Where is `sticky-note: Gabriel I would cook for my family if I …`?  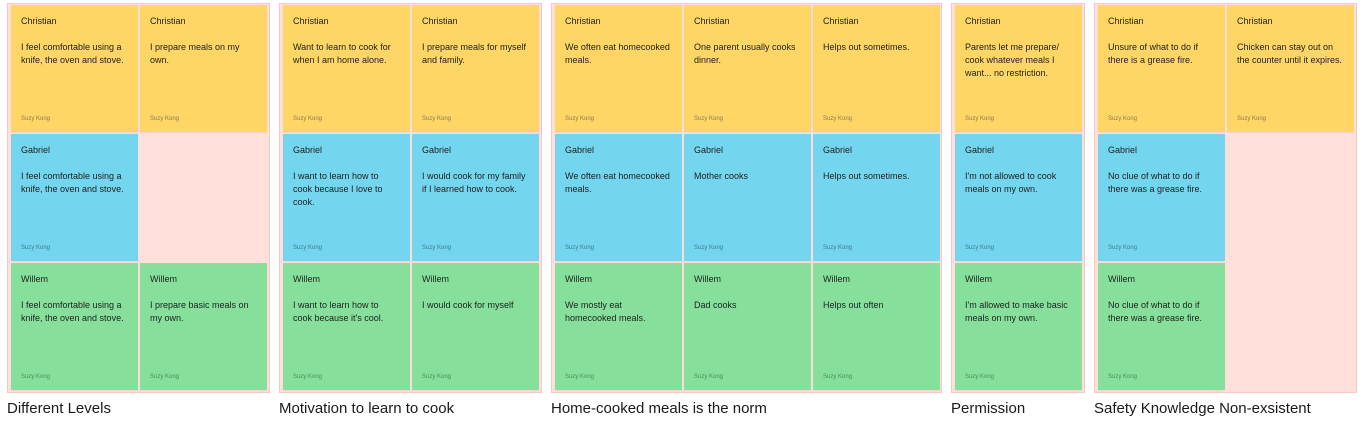 sticky-note: Gabriel I would cook for my family if I … is located at coordinates (475, 197).